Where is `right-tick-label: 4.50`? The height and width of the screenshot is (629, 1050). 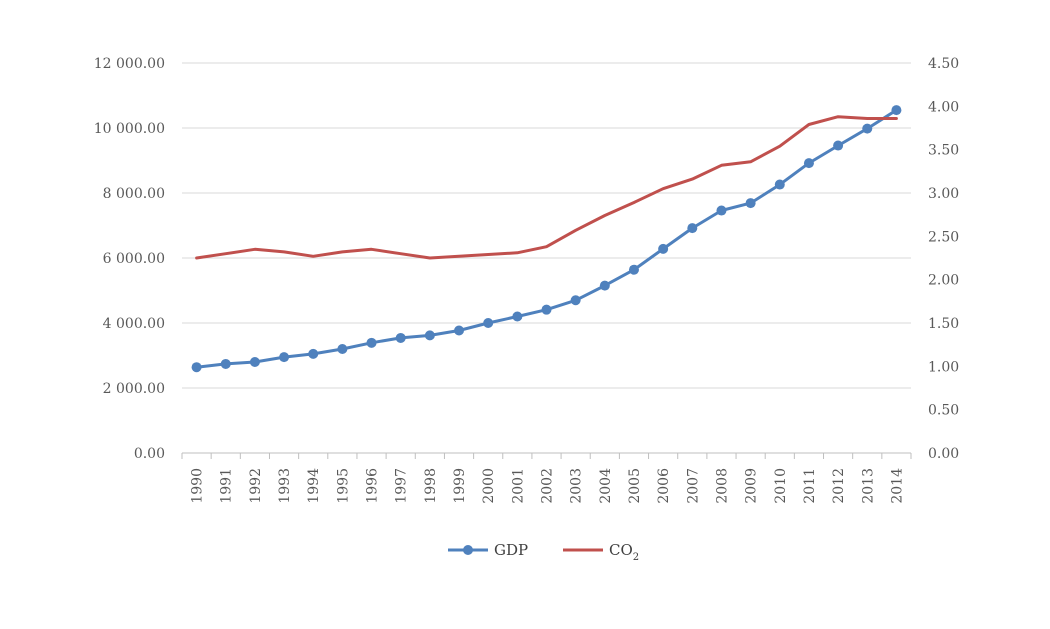 right-tick-label: 4.50 is located at coordinates (943, 64).